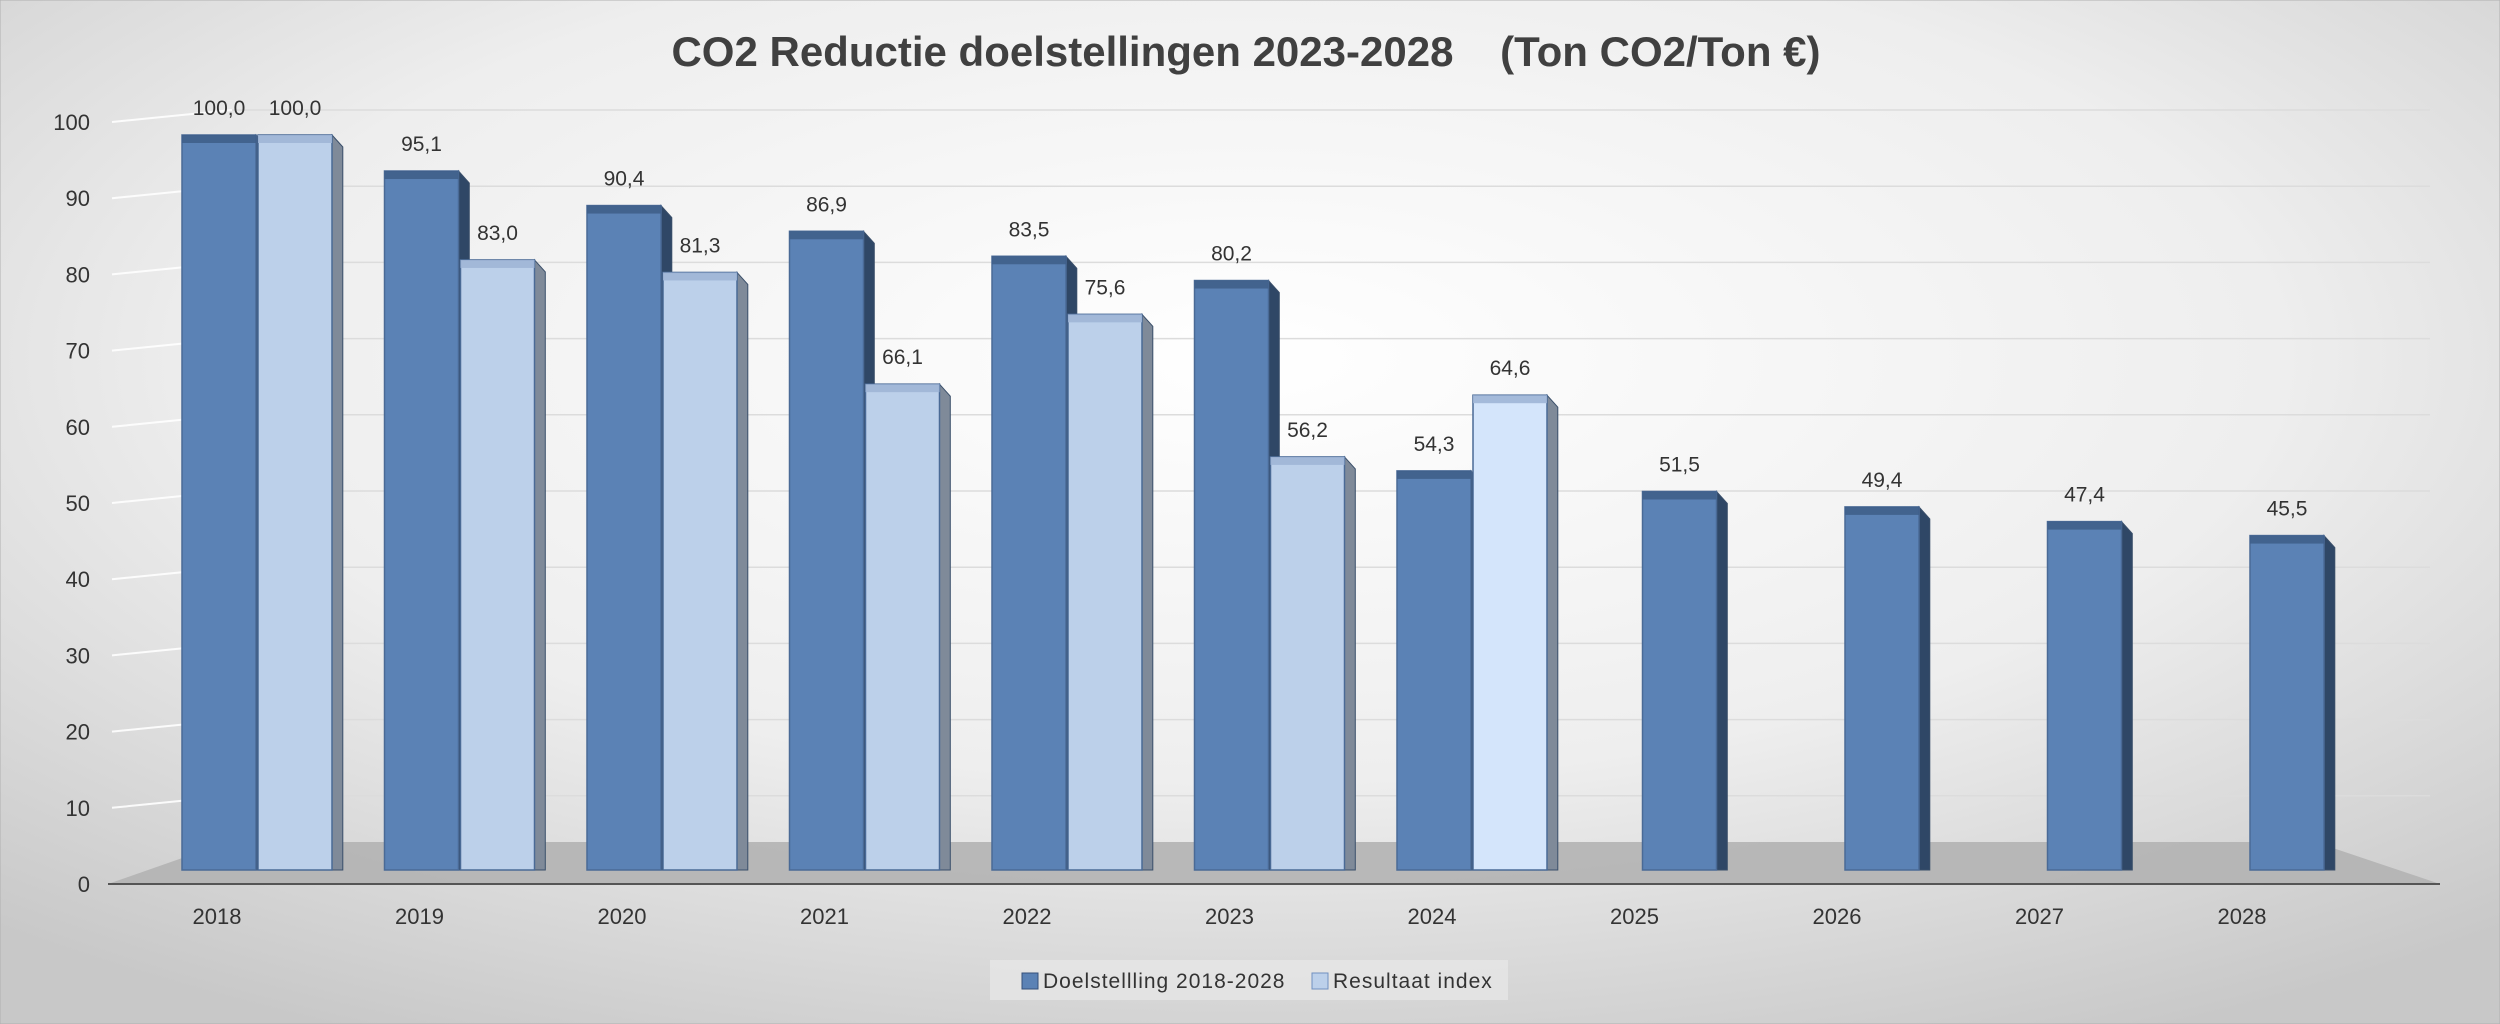 The height and width of the screenshot is (1024, 2500). Describe the element at coordinates (1882, 480) in the screenshot. I see `data-label: 49,4` at that location.